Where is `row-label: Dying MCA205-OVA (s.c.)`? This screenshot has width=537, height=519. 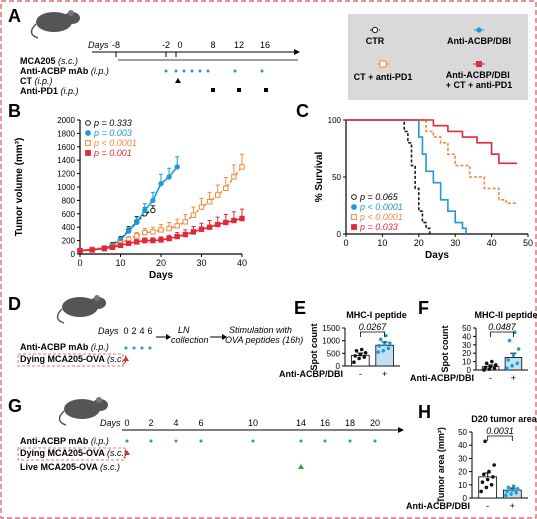
row-label: Dying MCA205-OVA (s.c.) is located at coordinates (73, 359).